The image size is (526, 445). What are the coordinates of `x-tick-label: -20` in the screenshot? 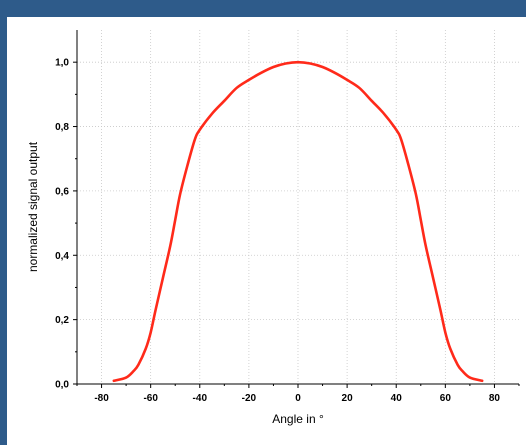 It's located at (249, 398).